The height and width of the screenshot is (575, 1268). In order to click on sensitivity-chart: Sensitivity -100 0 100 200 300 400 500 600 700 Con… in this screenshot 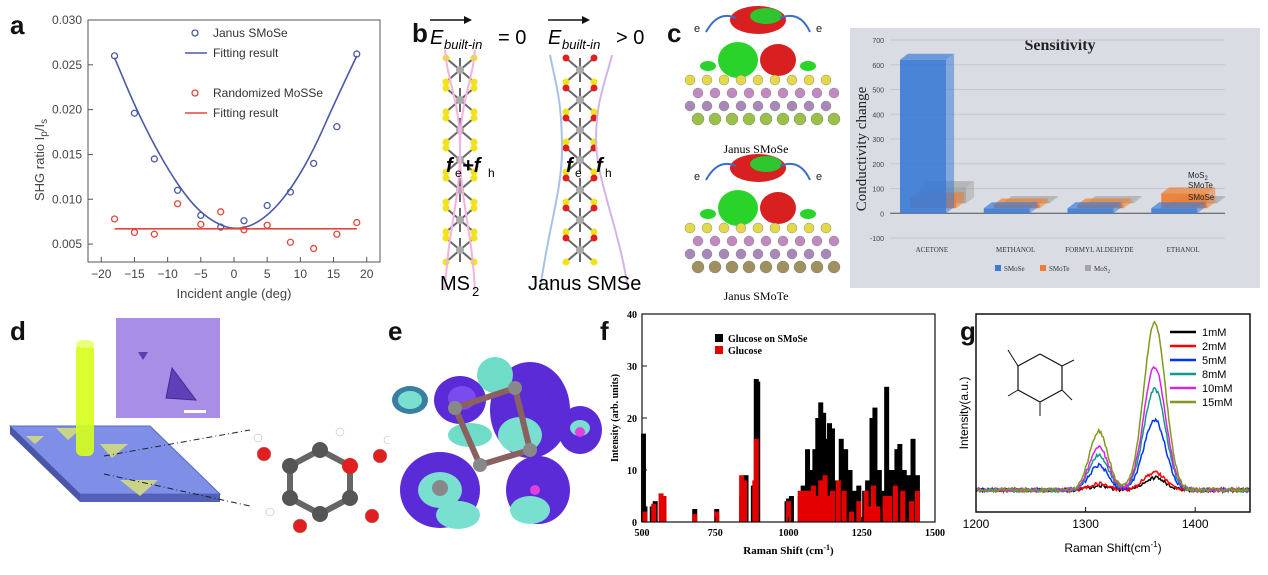, I will do `click(1055, 158)`.